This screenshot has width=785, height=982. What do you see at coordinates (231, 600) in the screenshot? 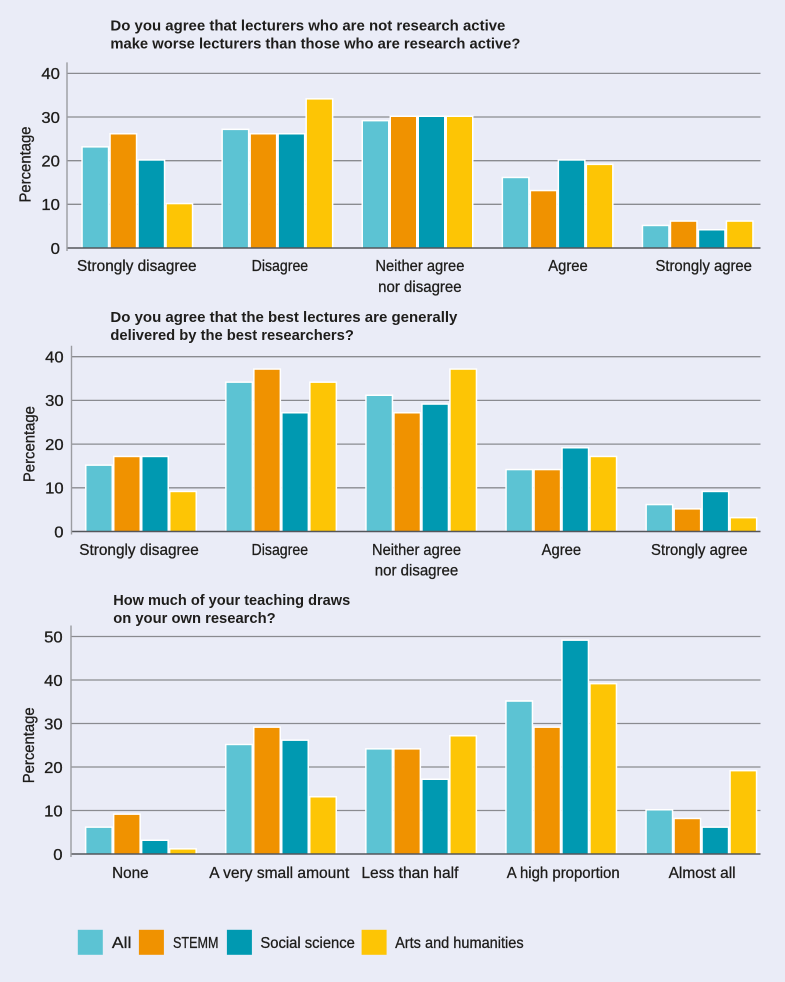
I see `svg-text:How much of your teaching draw: How much of your teaching draws` at bounding box center [231, 600].